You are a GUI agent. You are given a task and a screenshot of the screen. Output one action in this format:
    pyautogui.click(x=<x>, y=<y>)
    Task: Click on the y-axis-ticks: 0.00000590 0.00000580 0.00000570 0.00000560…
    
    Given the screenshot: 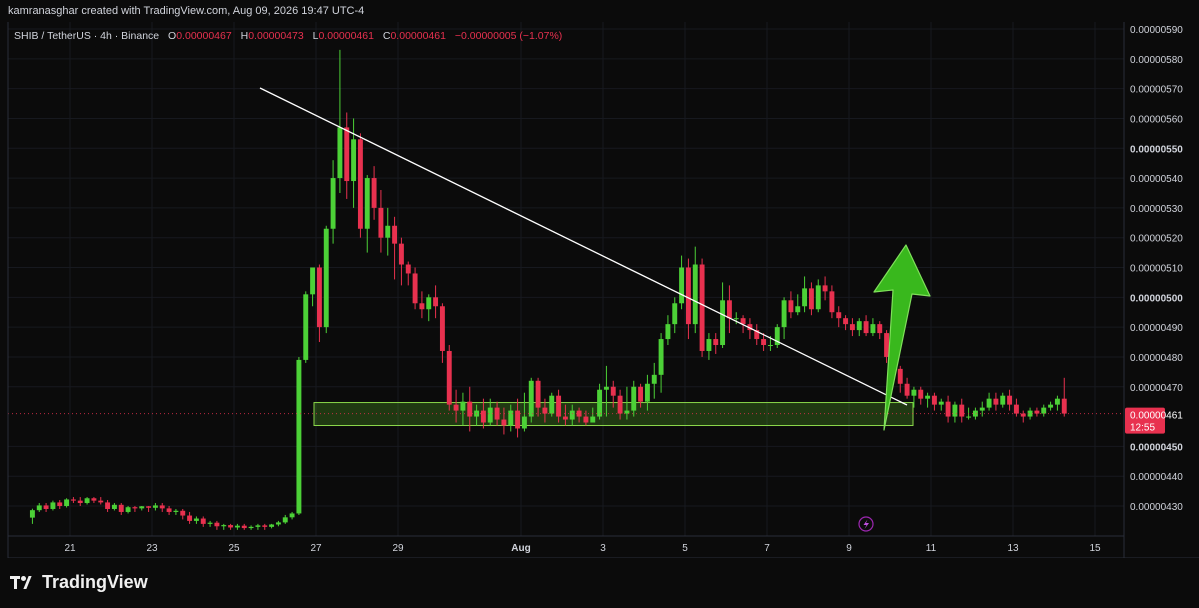 What is the action you would take?
    pyautogui.click(x=1156, y=269)
    